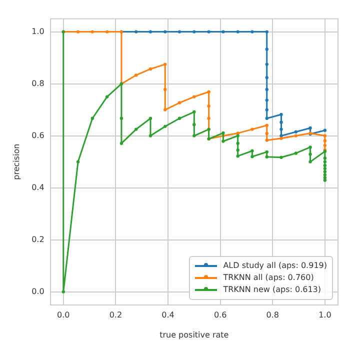 The image size is (352, 352). I want to click on x-tick-label: 0.4, so click(168, 315).